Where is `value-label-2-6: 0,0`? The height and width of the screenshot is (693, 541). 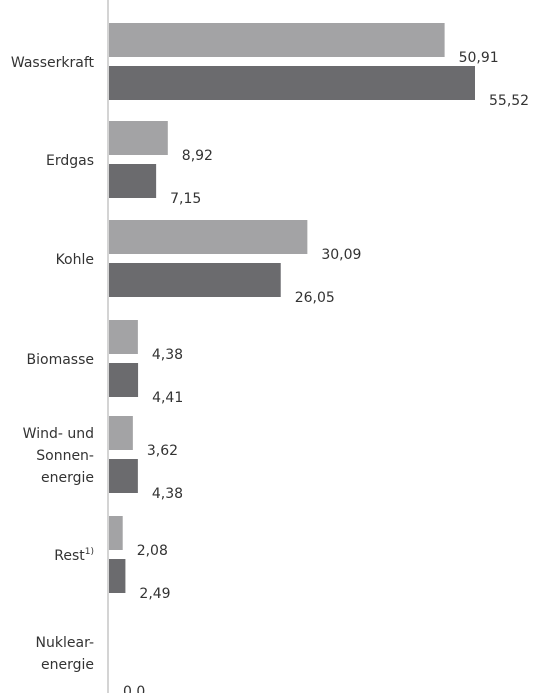 value-label-2-6: 0,0 is located at coordinates (134, 688).